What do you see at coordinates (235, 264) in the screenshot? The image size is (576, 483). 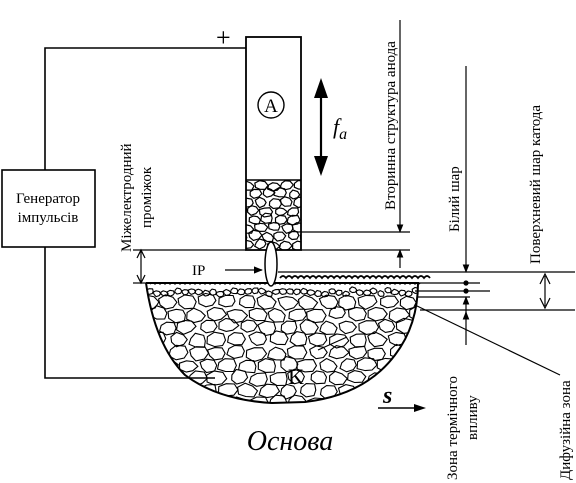 I see `discharge-channel: IP` at bounding box center [235, 264].